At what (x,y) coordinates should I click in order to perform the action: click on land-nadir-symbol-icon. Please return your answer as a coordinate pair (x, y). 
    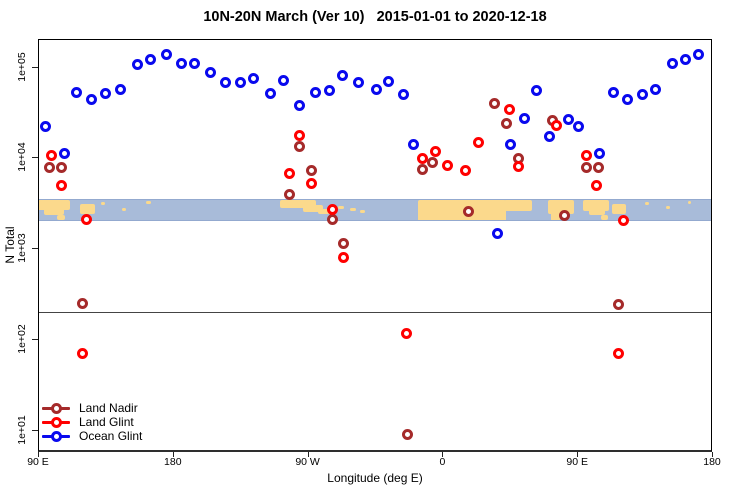
    Looking at the image, I should click on (56, 408).